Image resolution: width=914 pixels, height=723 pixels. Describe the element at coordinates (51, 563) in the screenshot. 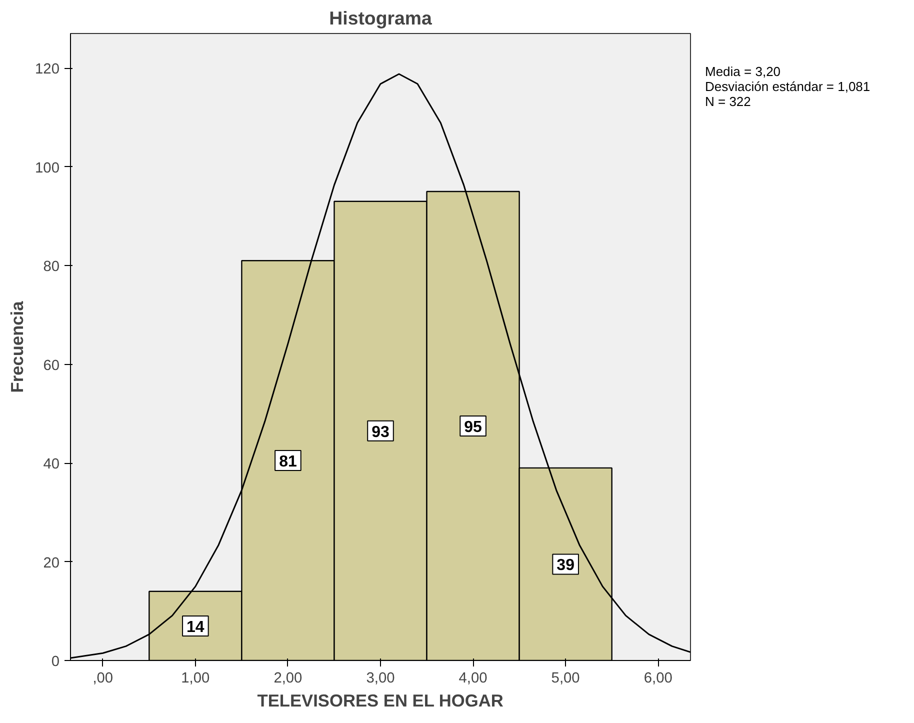

I see `y-tick-label: 20` at that location.